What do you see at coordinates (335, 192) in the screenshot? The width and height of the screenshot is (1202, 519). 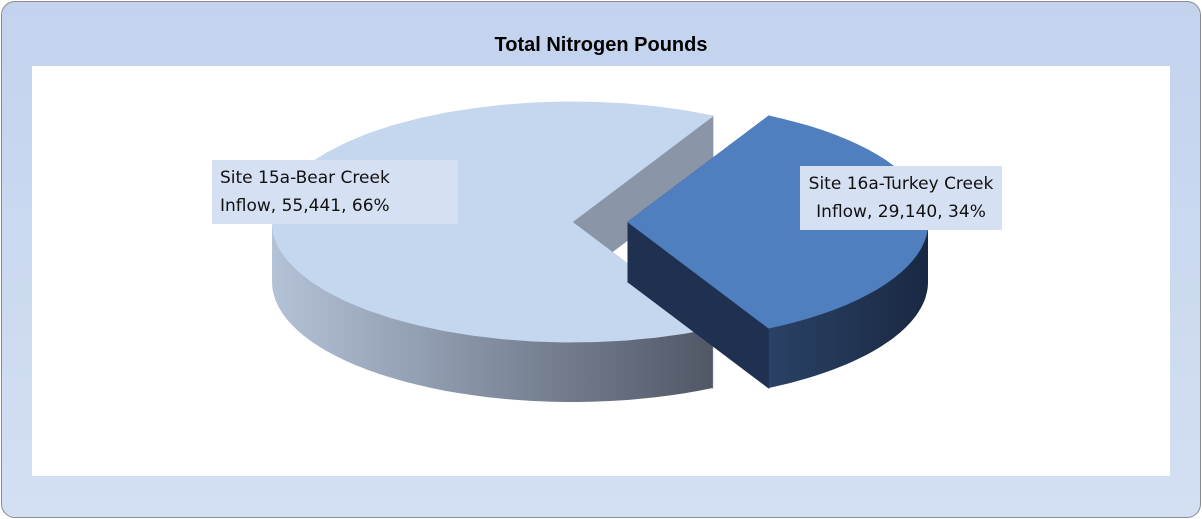 I see `data-label: Site 15a-Bear Creek Inflow, 55,441, 66%` at bounding box center [335, 192].